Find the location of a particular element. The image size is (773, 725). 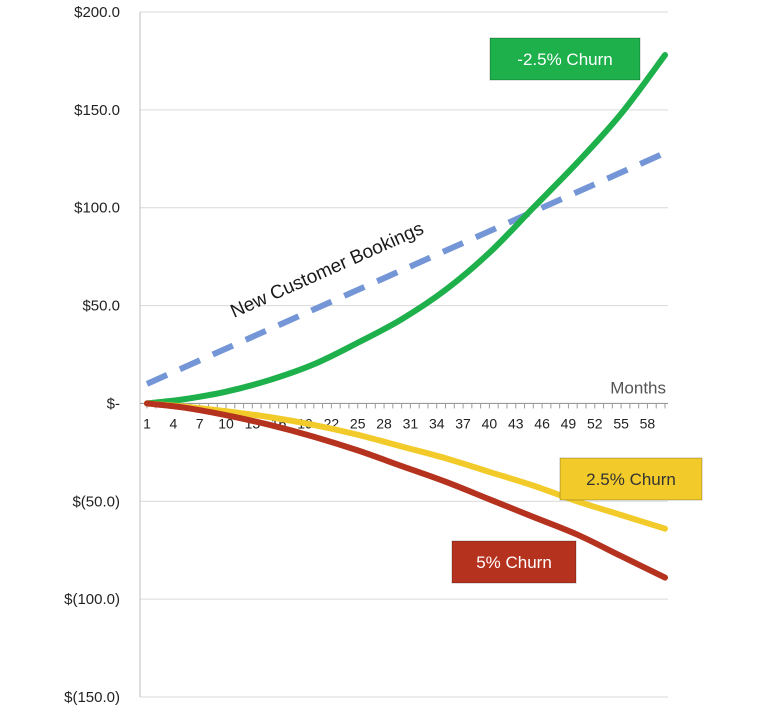

x-tick-label: 34 is located at coordinates (437, 423).